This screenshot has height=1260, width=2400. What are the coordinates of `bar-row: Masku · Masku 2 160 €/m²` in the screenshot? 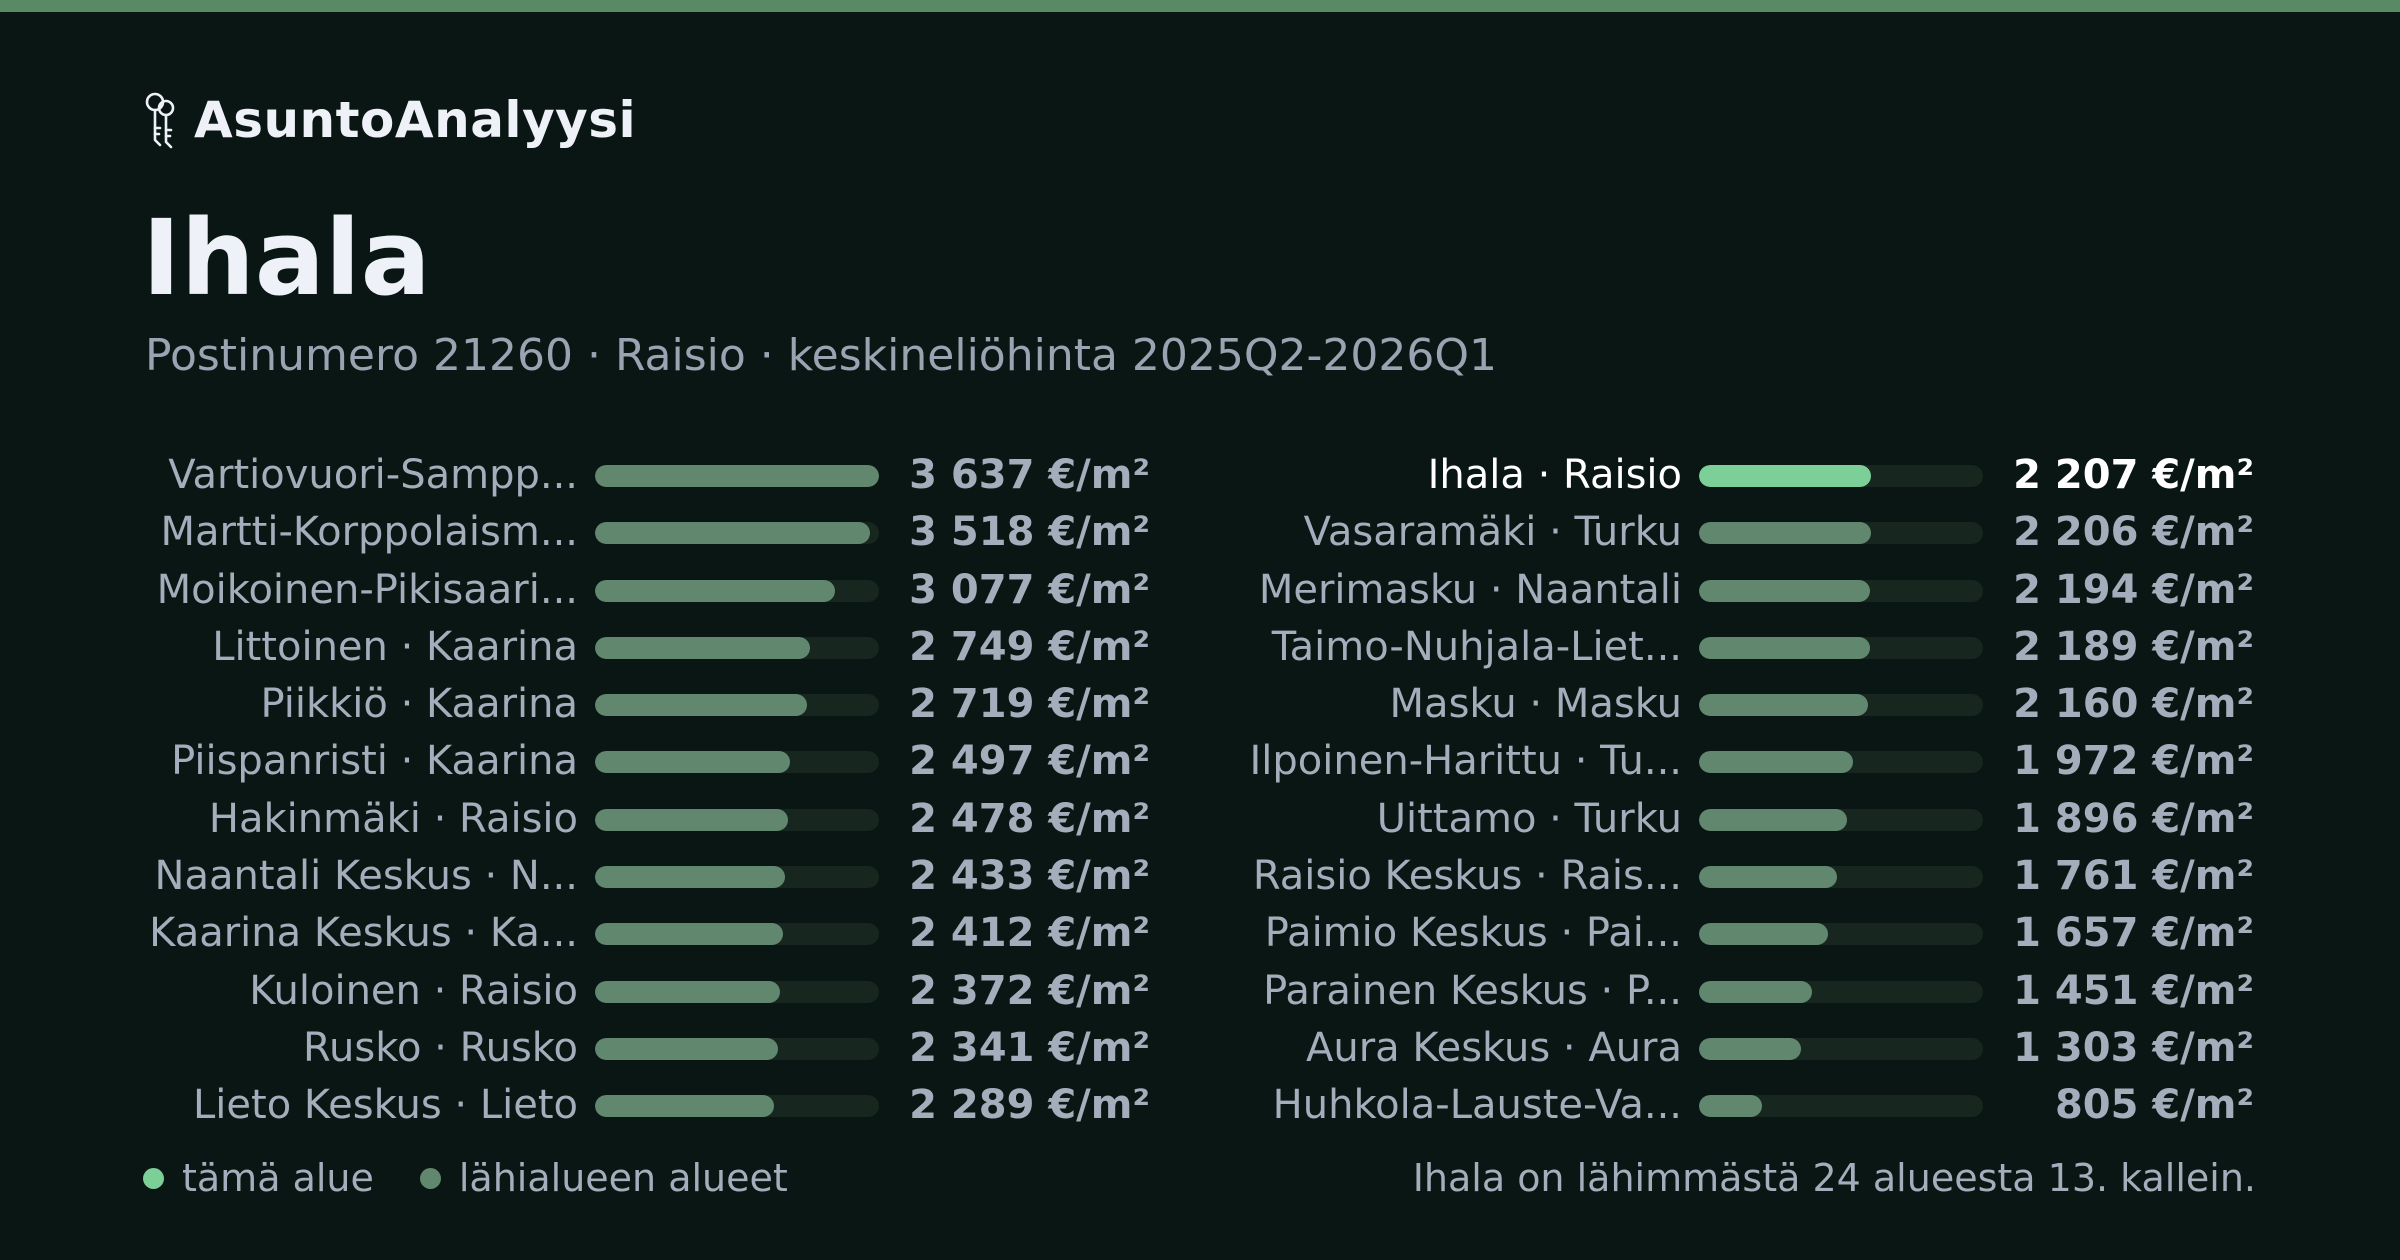 It's located at (1749, 704).